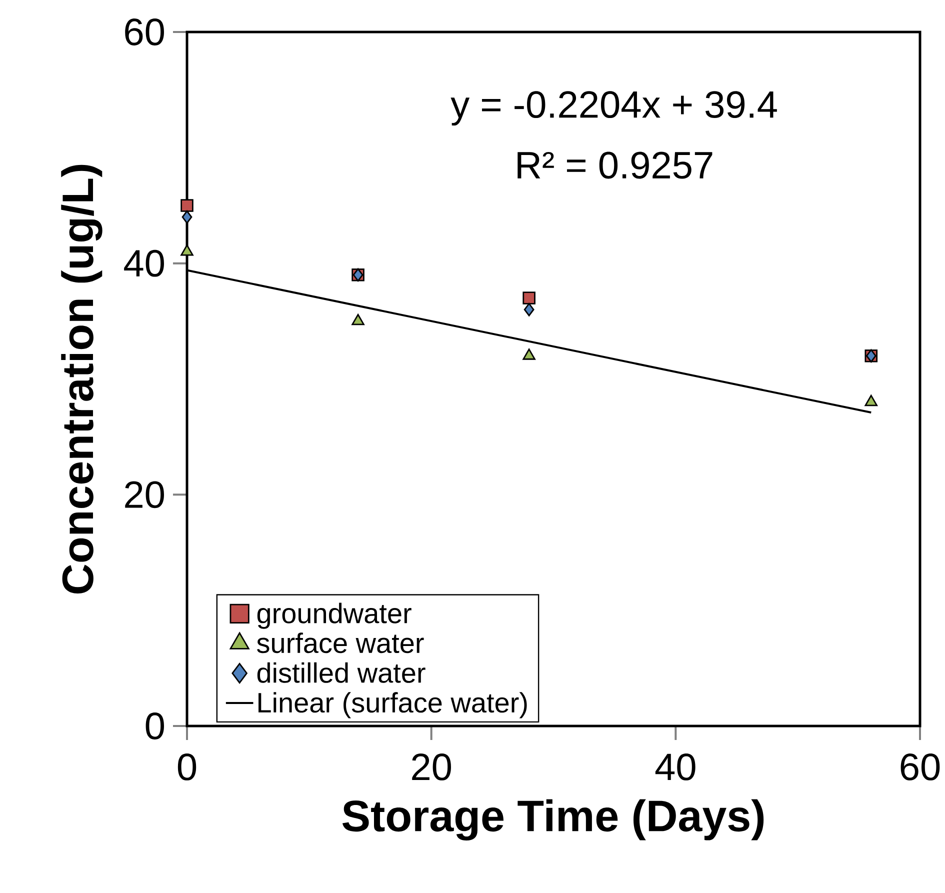 Image resolution: width=945 pixels, height=893 pixels. Describe the element at coordinates (81, 379) in the screenshot. I see `y-axis-title: Concentration (ug/L)` at that location.